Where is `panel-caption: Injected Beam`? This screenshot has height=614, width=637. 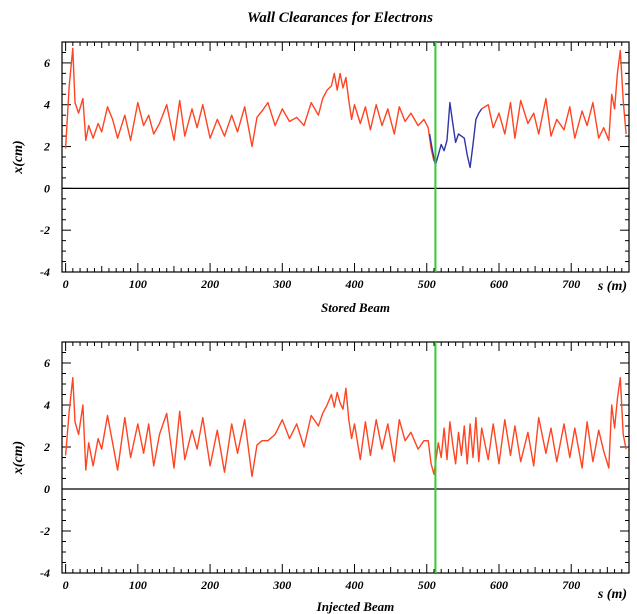
panel-caption: Injected Beam is located at coordinates (355, 606).